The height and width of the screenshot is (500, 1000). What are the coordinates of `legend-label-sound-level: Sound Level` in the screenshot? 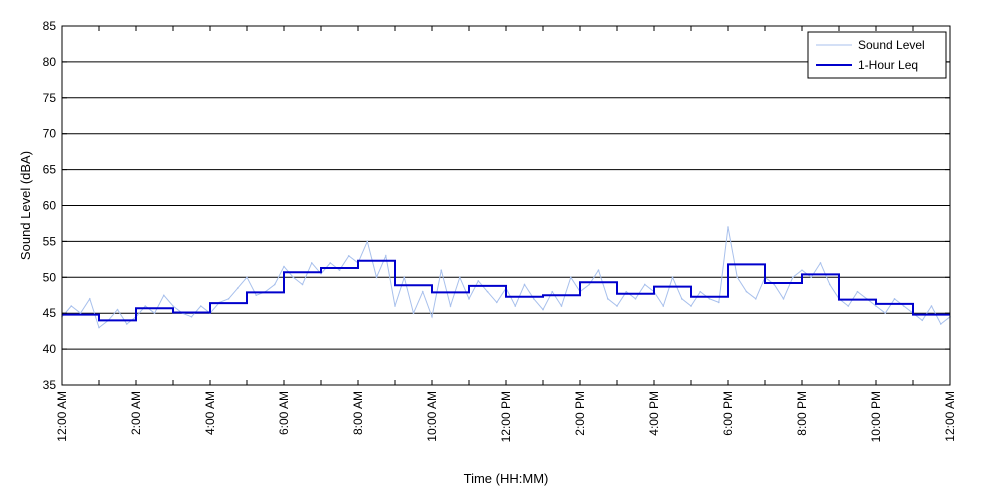 It's located at (891, 45).